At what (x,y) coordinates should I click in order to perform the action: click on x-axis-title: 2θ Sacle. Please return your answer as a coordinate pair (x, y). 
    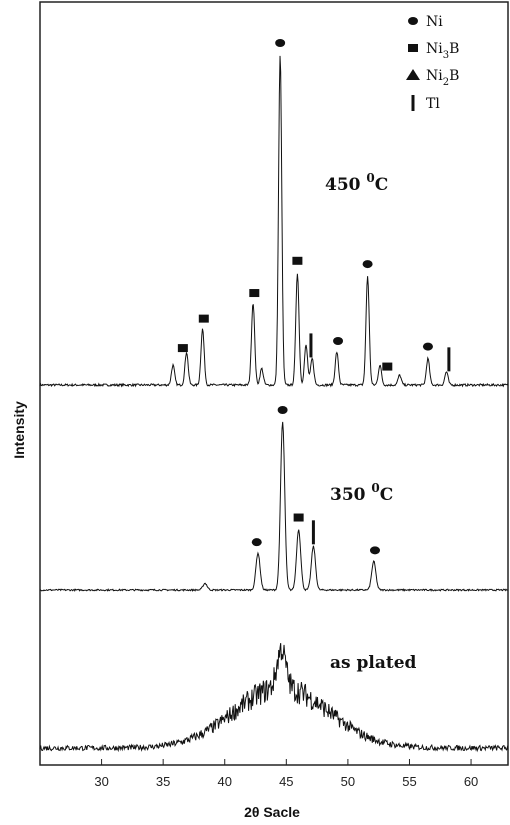
    Looking at the image, I should click on (272, 812).